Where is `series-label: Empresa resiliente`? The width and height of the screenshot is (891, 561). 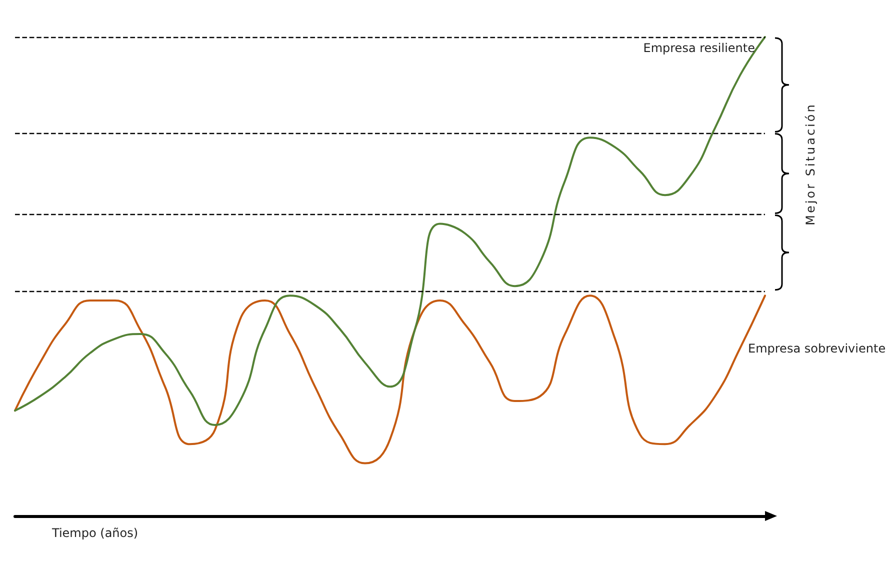 series-label: Empresa resiliente is located at coordinates (699, 48).